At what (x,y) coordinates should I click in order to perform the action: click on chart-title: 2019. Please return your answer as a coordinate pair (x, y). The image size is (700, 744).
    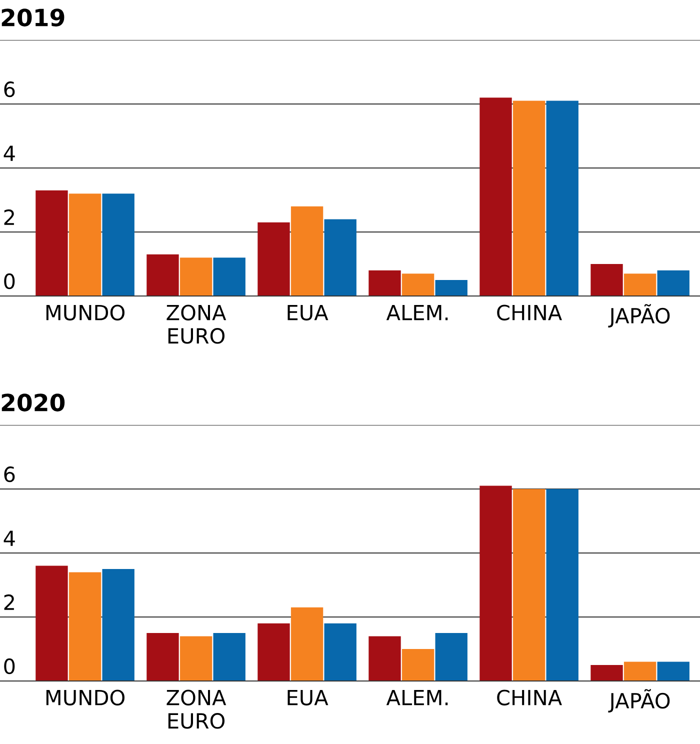
    Looking at the image, I should click on (33, 17).